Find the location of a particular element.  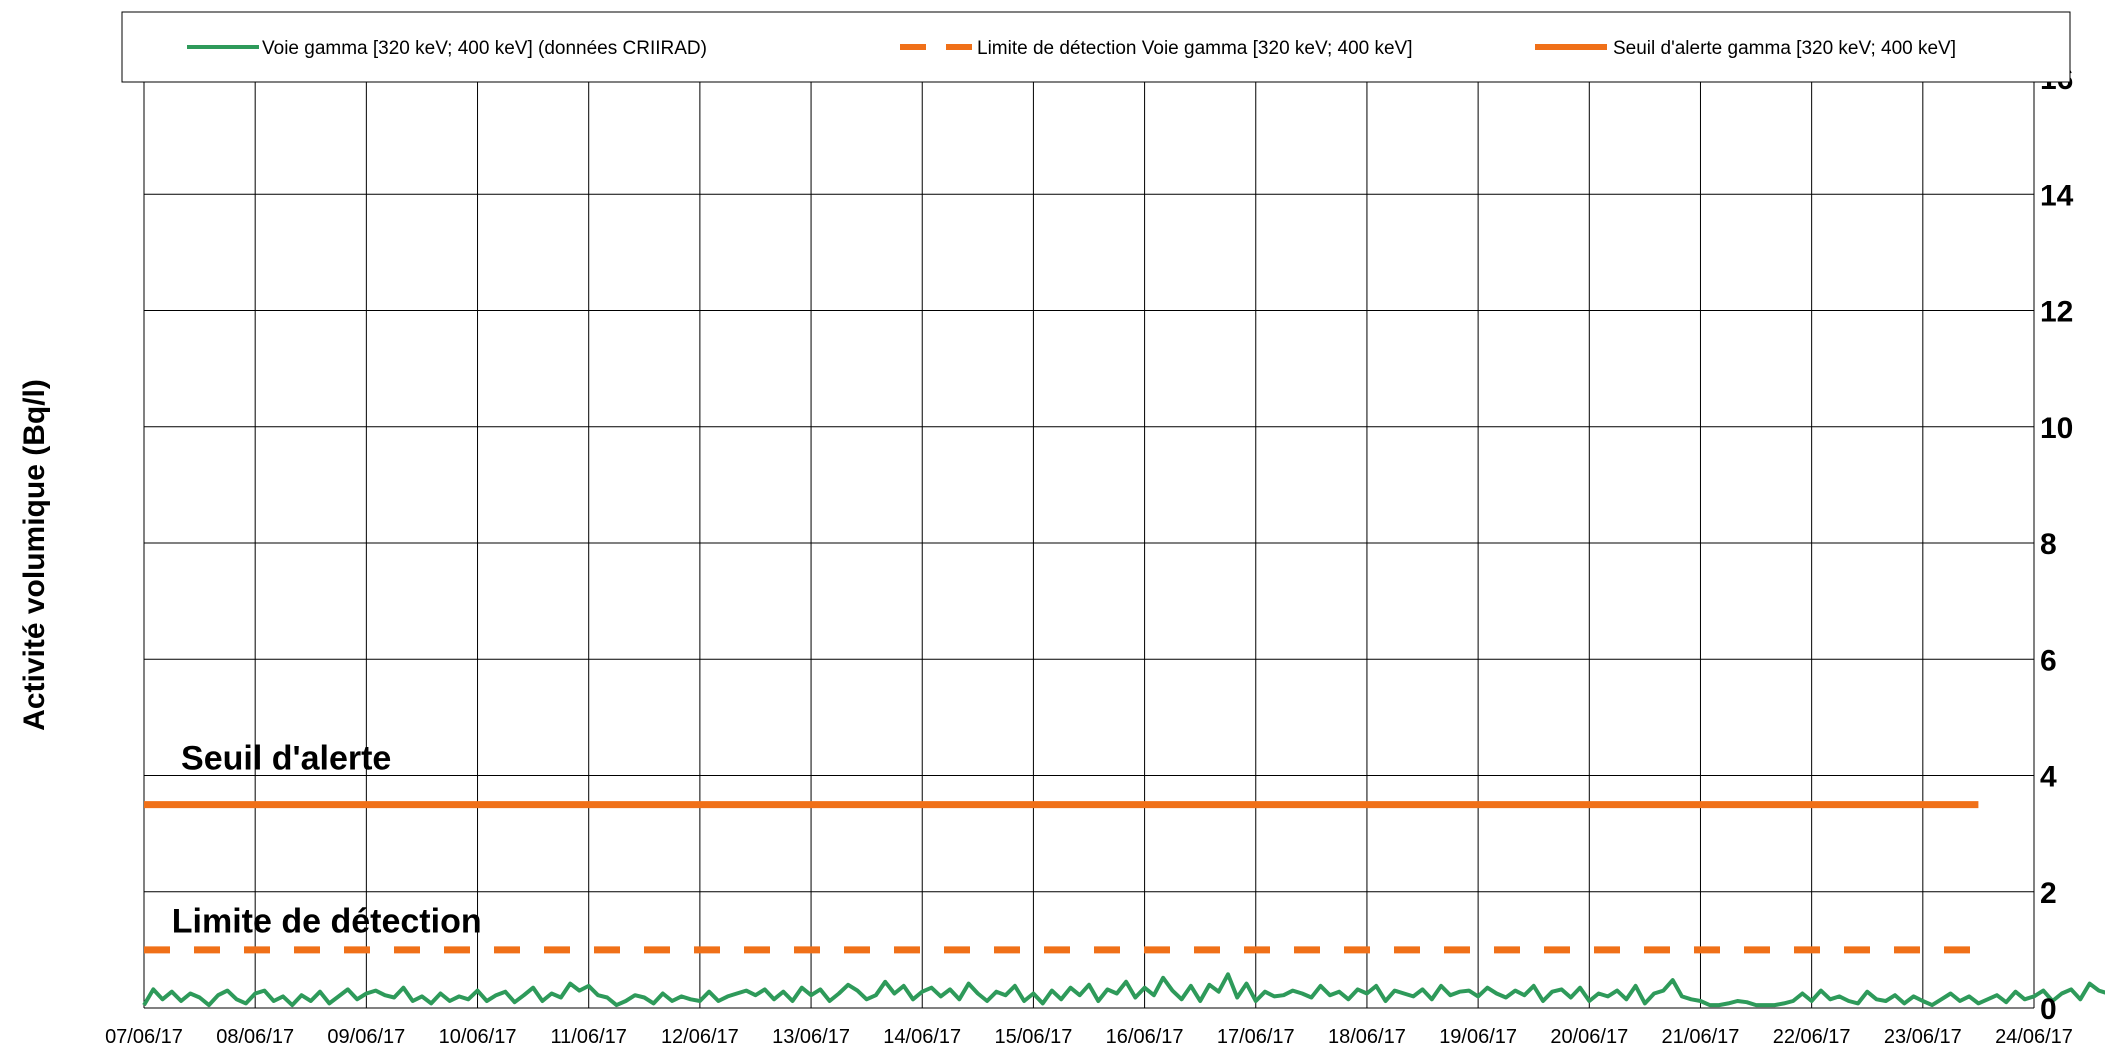

y-tick-label: 10 is located at coordinates (2056, 428).